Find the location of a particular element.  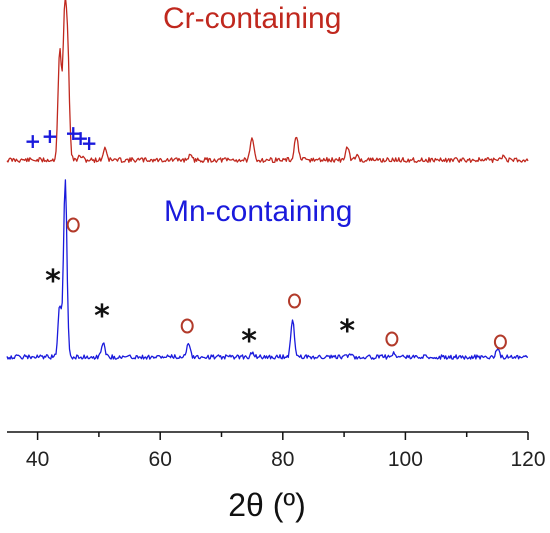

series-label-cr: Cr-containing is located at coordinates (252, 18).